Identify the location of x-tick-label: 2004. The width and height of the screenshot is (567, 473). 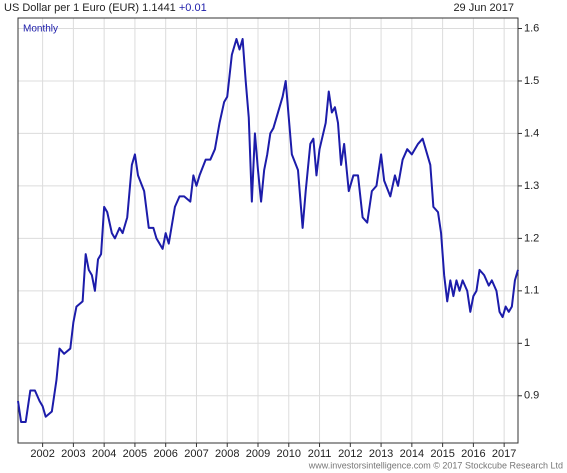
(104, 454).